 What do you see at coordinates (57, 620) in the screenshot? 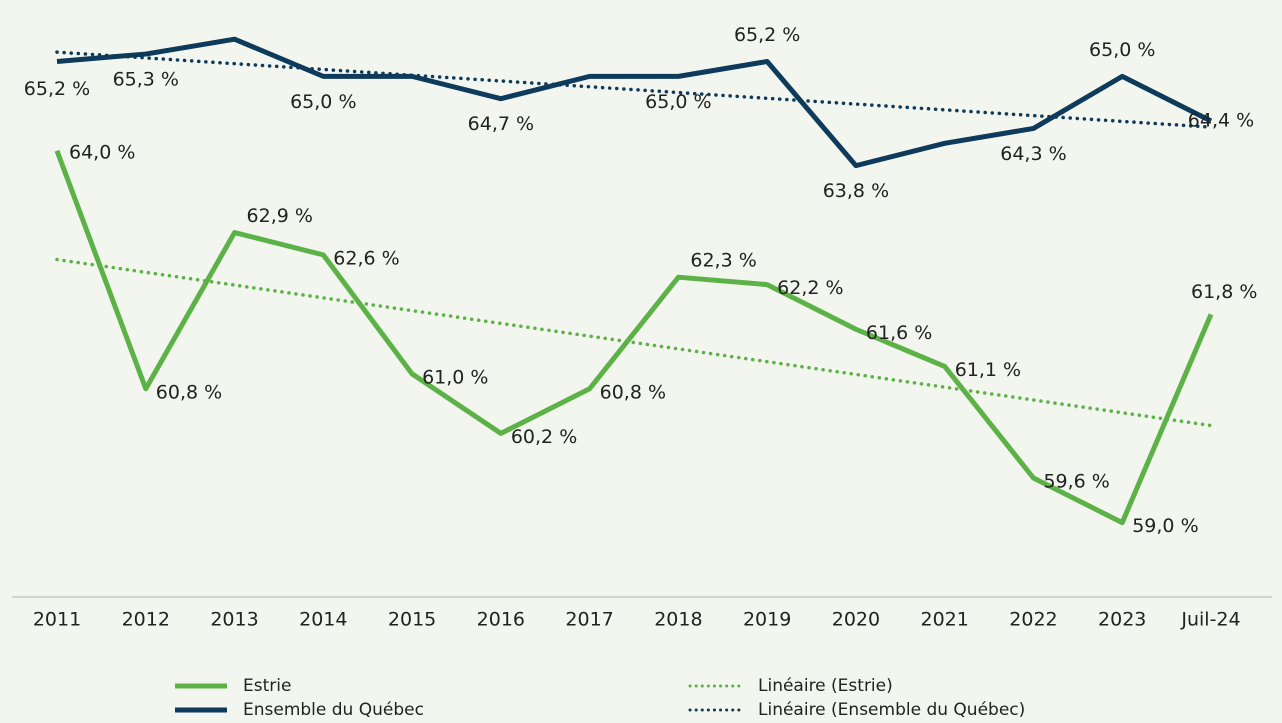
I see `x-tick-label: 2011` at bounding box center [57, 620].